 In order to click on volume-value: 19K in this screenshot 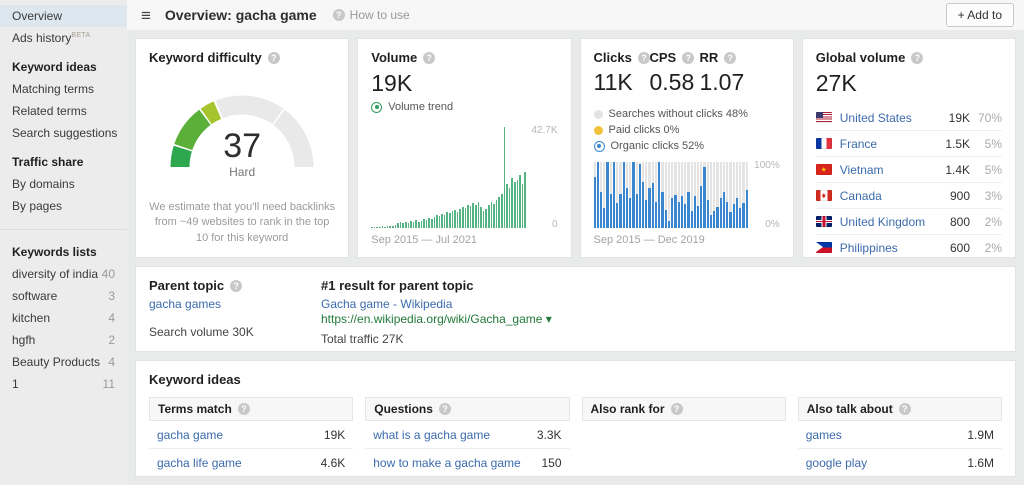, I will do `click(392, 83)`.